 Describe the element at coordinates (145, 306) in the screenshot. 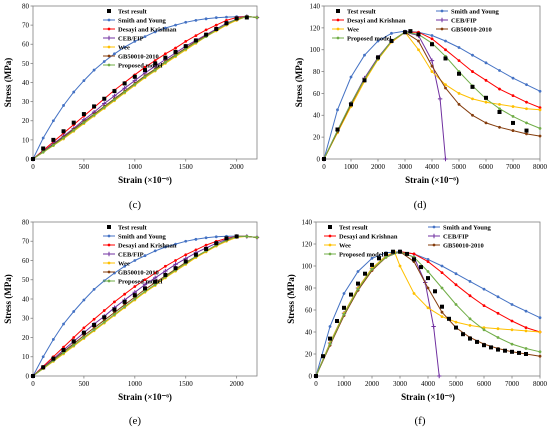

I see `series-line` at that location.